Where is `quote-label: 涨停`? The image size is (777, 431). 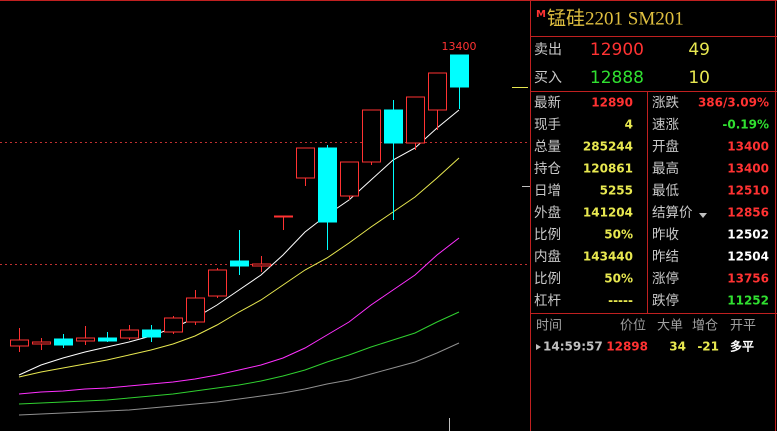 quote-label: 涨停 is located at coordinates (665, 278).